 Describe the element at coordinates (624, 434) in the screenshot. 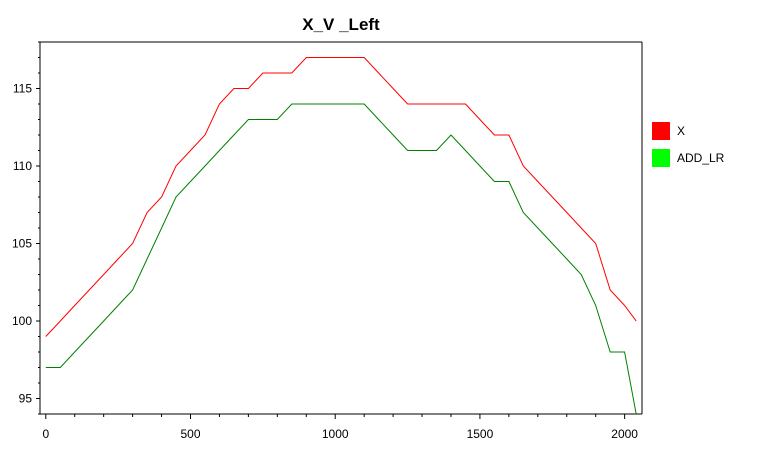

I see `x-tick-label: 2000` at that location.